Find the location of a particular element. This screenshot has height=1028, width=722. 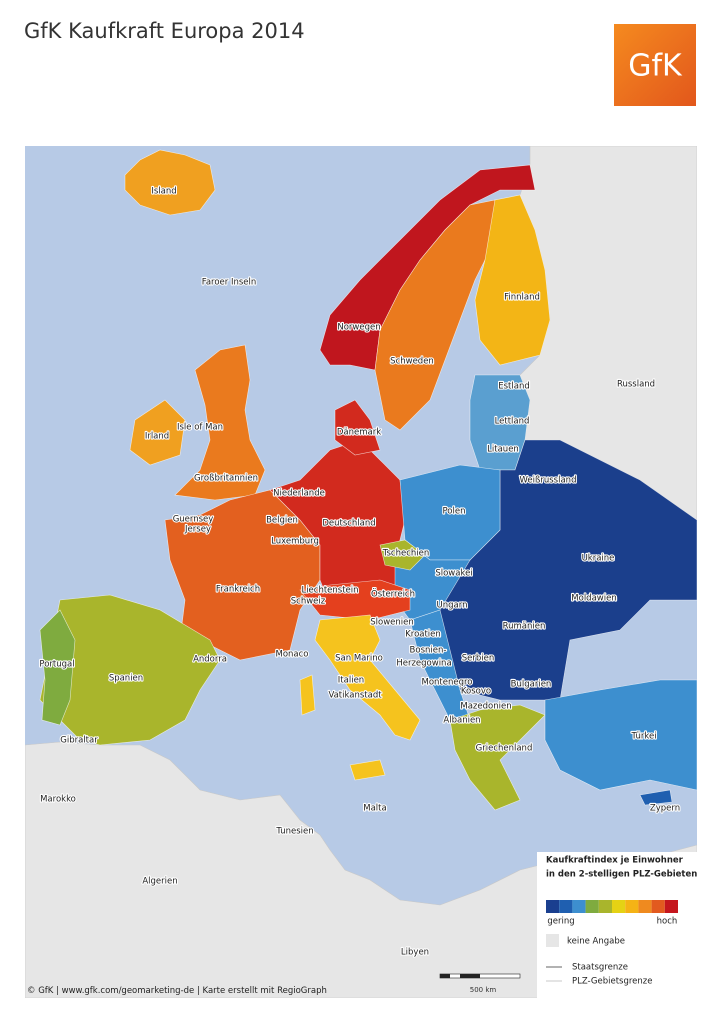

map-label: Zypern is located at coordinates (665, 809).